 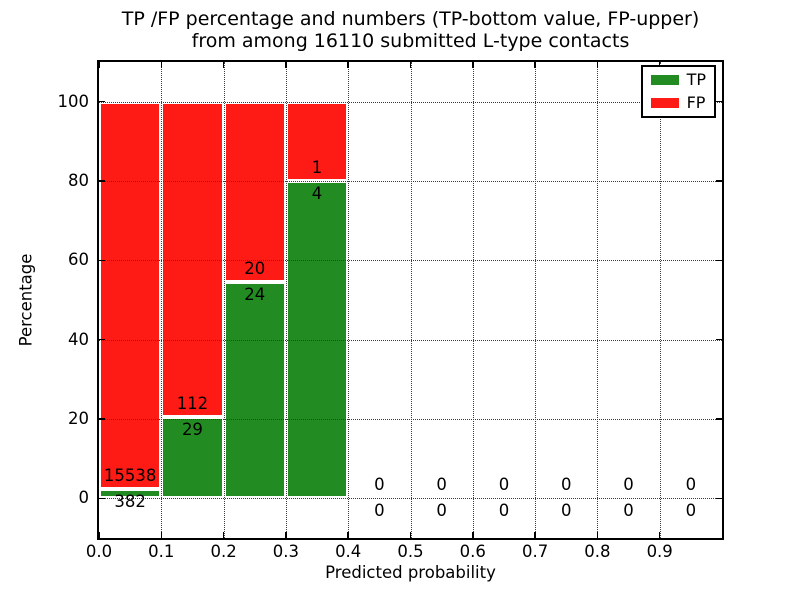 I want to click on y-axis-label: Percentage, so click(x=26, y=300).